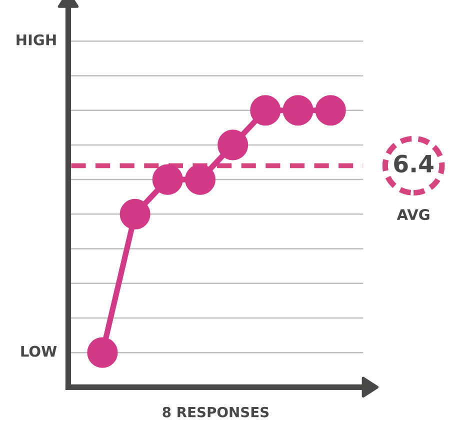  I want to click on text: AVG, so click(413, 214).